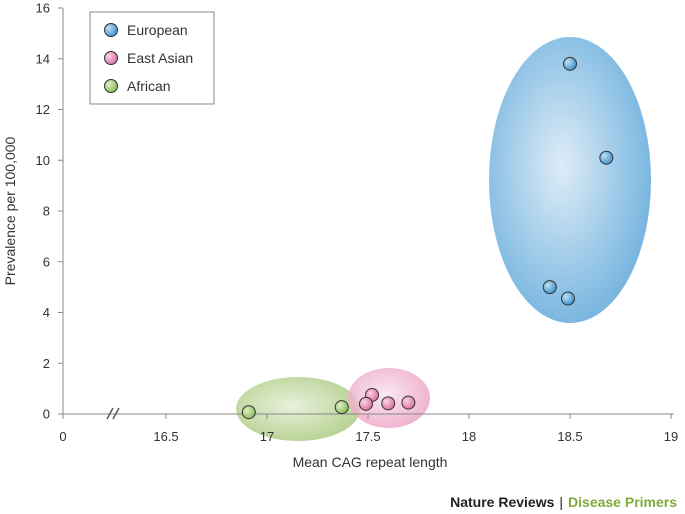 This screenshot has width=685, height=514. I want to click on legend-label-east-asian: East Asian, so click(160, 58).